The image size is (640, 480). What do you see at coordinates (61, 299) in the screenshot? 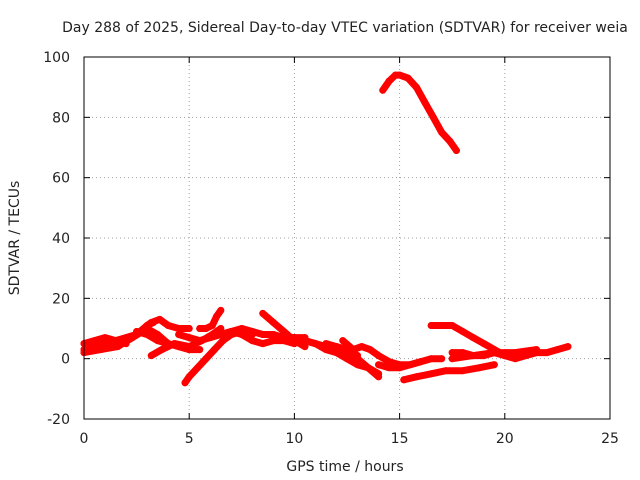
I see `y-tick-label: 20` at bounding box center [61, 299].